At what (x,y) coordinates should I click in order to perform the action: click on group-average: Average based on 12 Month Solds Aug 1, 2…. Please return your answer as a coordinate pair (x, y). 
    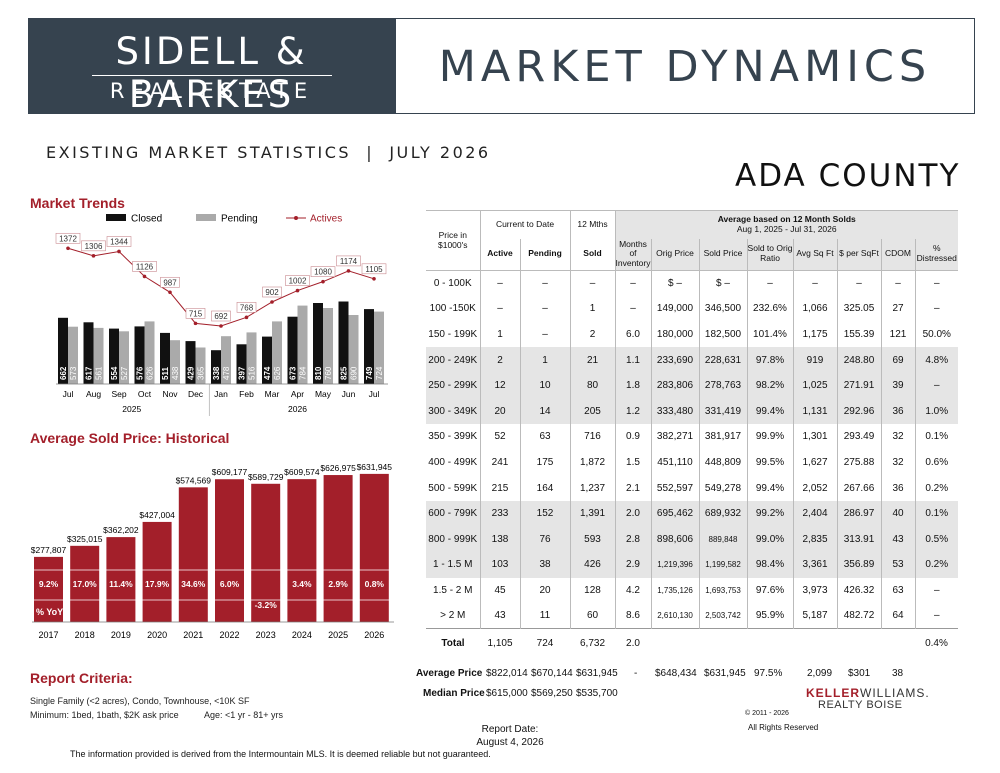
    Looking at the image, I should click on (786, 224).